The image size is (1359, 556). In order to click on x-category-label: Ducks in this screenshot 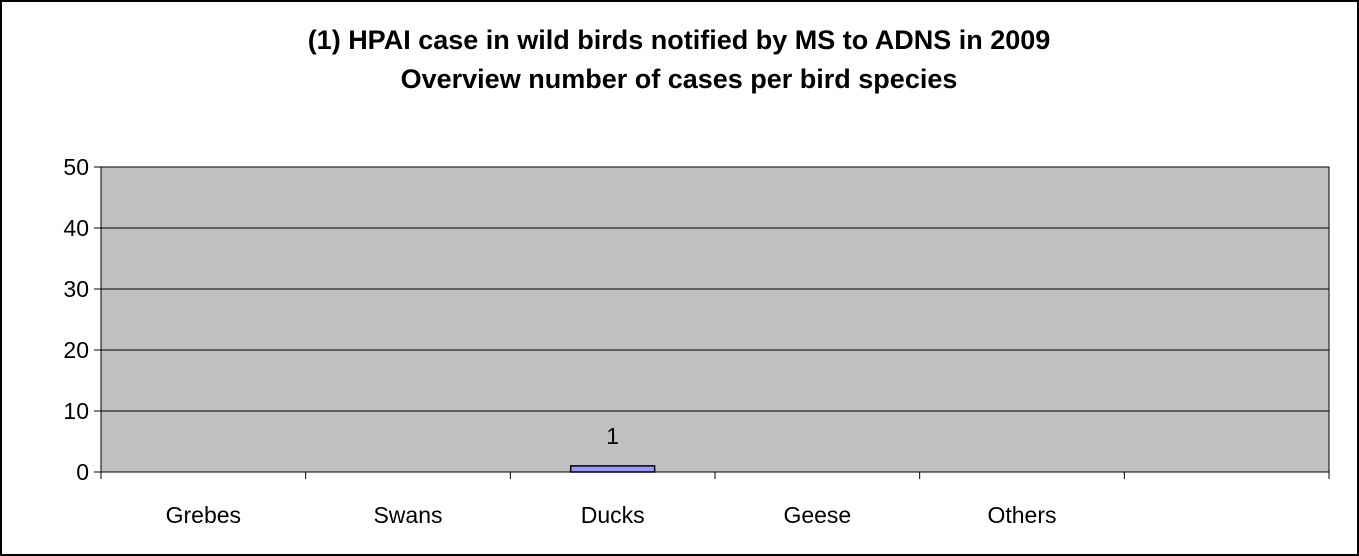, I will do `click(613, 515)`.